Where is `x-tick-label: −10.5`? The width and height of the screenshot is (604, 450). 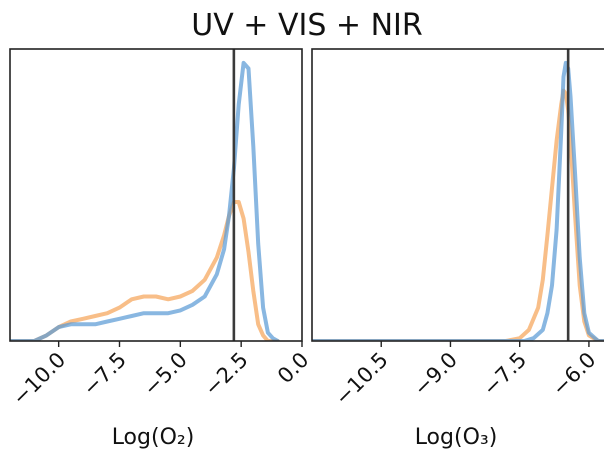 x-tick-label: −10.5 is located at coordinates (361, 379).